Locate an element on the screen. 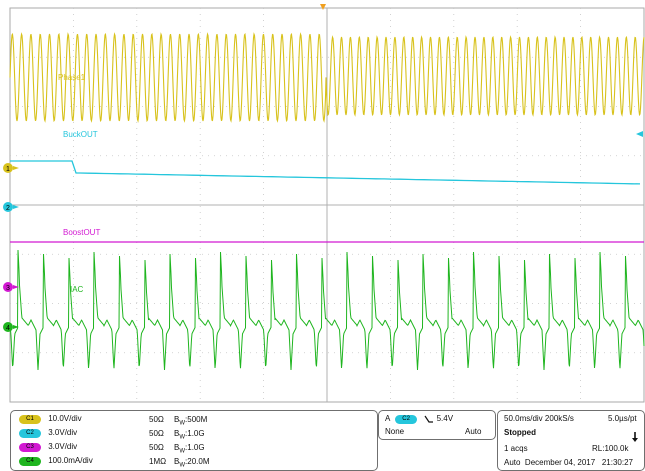 Image resolution: width=645 pixels, height=471 pixels. ch2-bandwidth: BW:1.0G is located at coordinates (189, 435).